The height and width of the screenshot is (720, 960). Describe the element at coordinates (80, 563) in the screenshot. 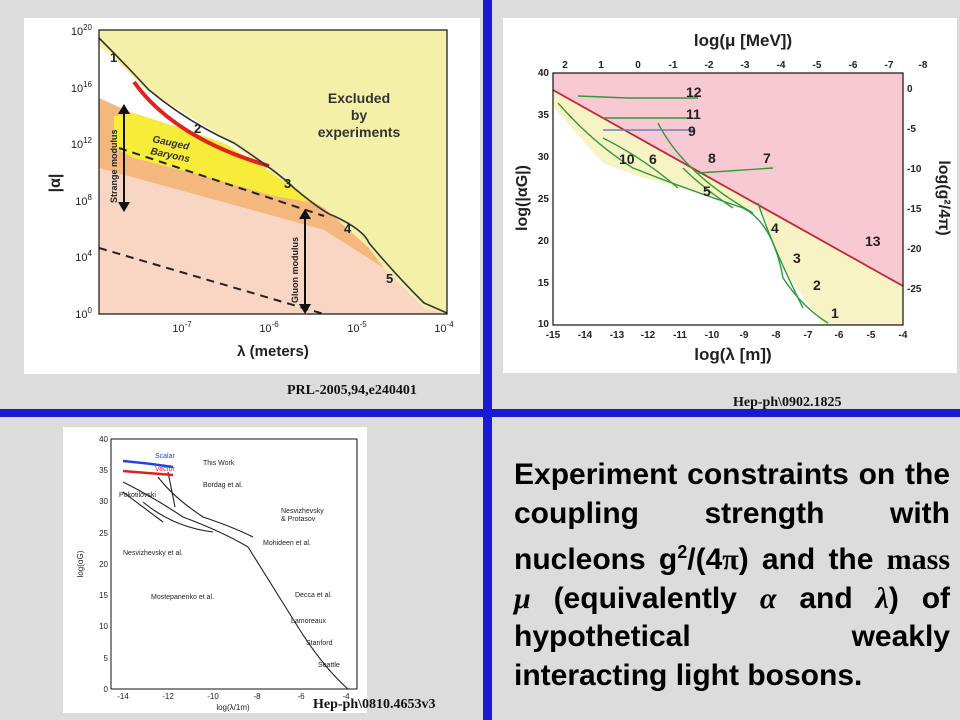

I see `y-axis-label: log(αG)` at that location.